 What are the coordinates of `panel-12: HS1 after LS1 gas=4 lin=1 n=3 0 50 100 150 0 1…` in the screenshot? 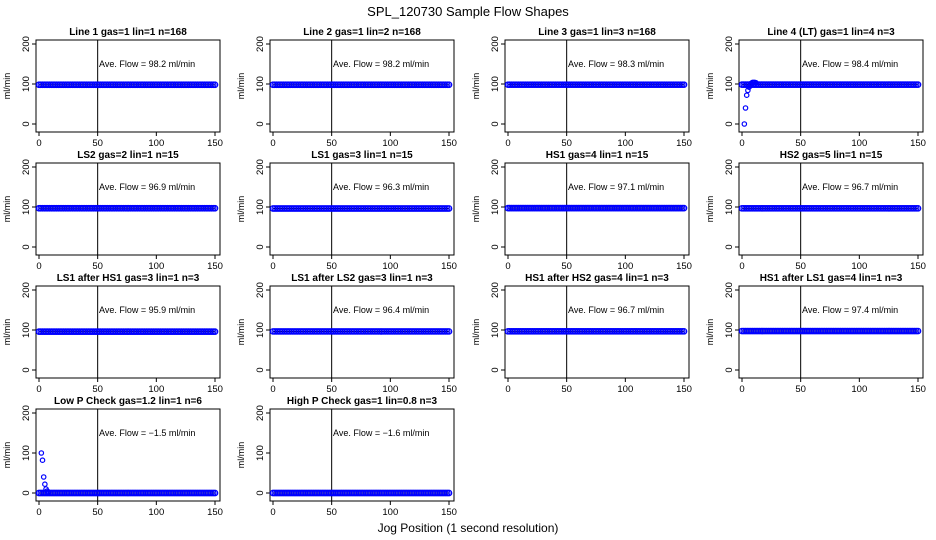 It's located at (815, 334).